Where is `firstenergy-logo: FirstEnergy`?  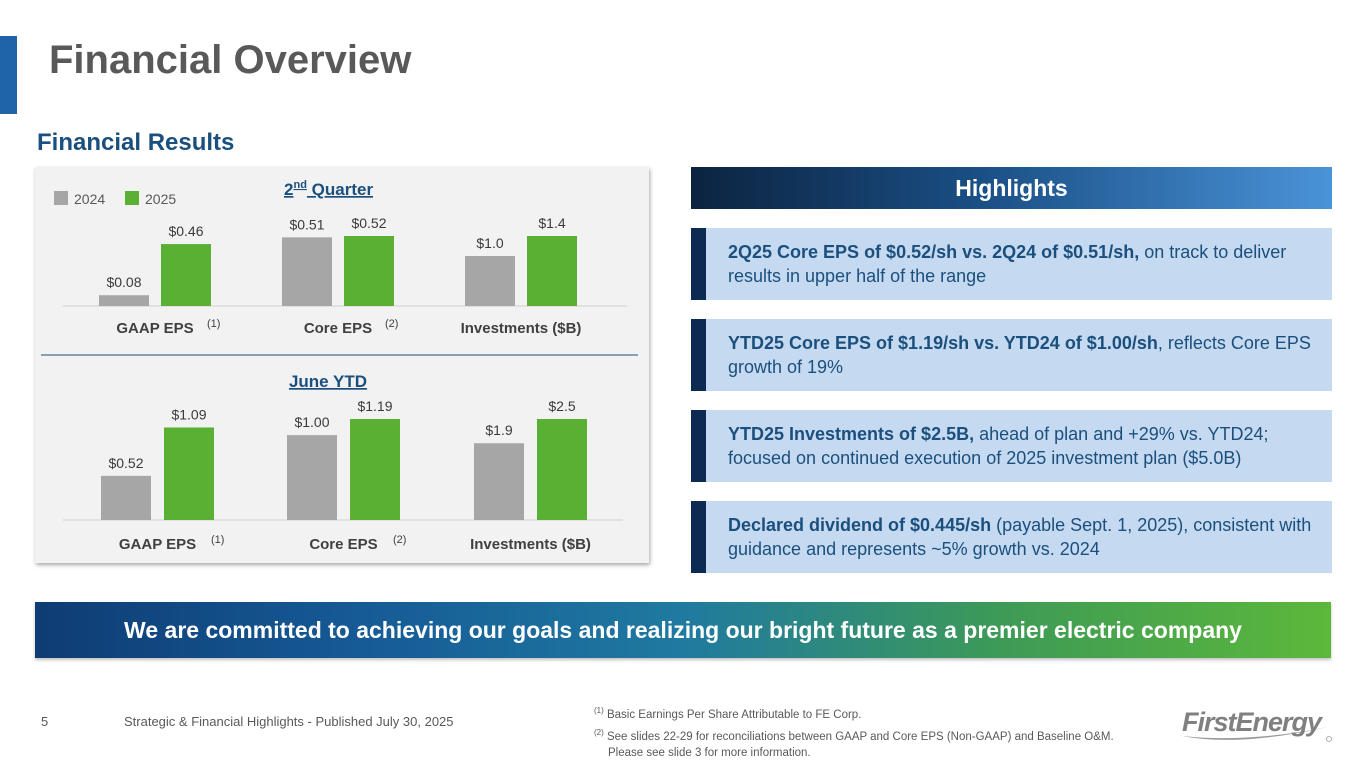
firstenergy-logo: FirstEnergy is located at coordinates (1257, 724).